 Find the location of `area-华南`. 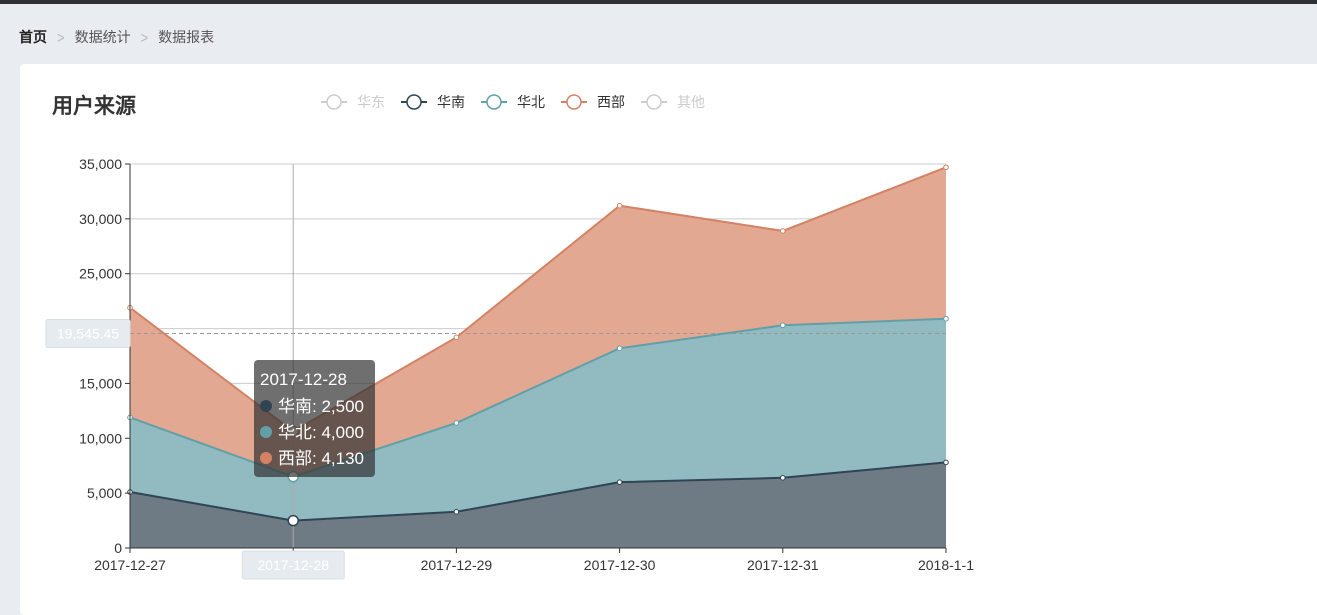

area-华南 is located at coordinates (538, 505).